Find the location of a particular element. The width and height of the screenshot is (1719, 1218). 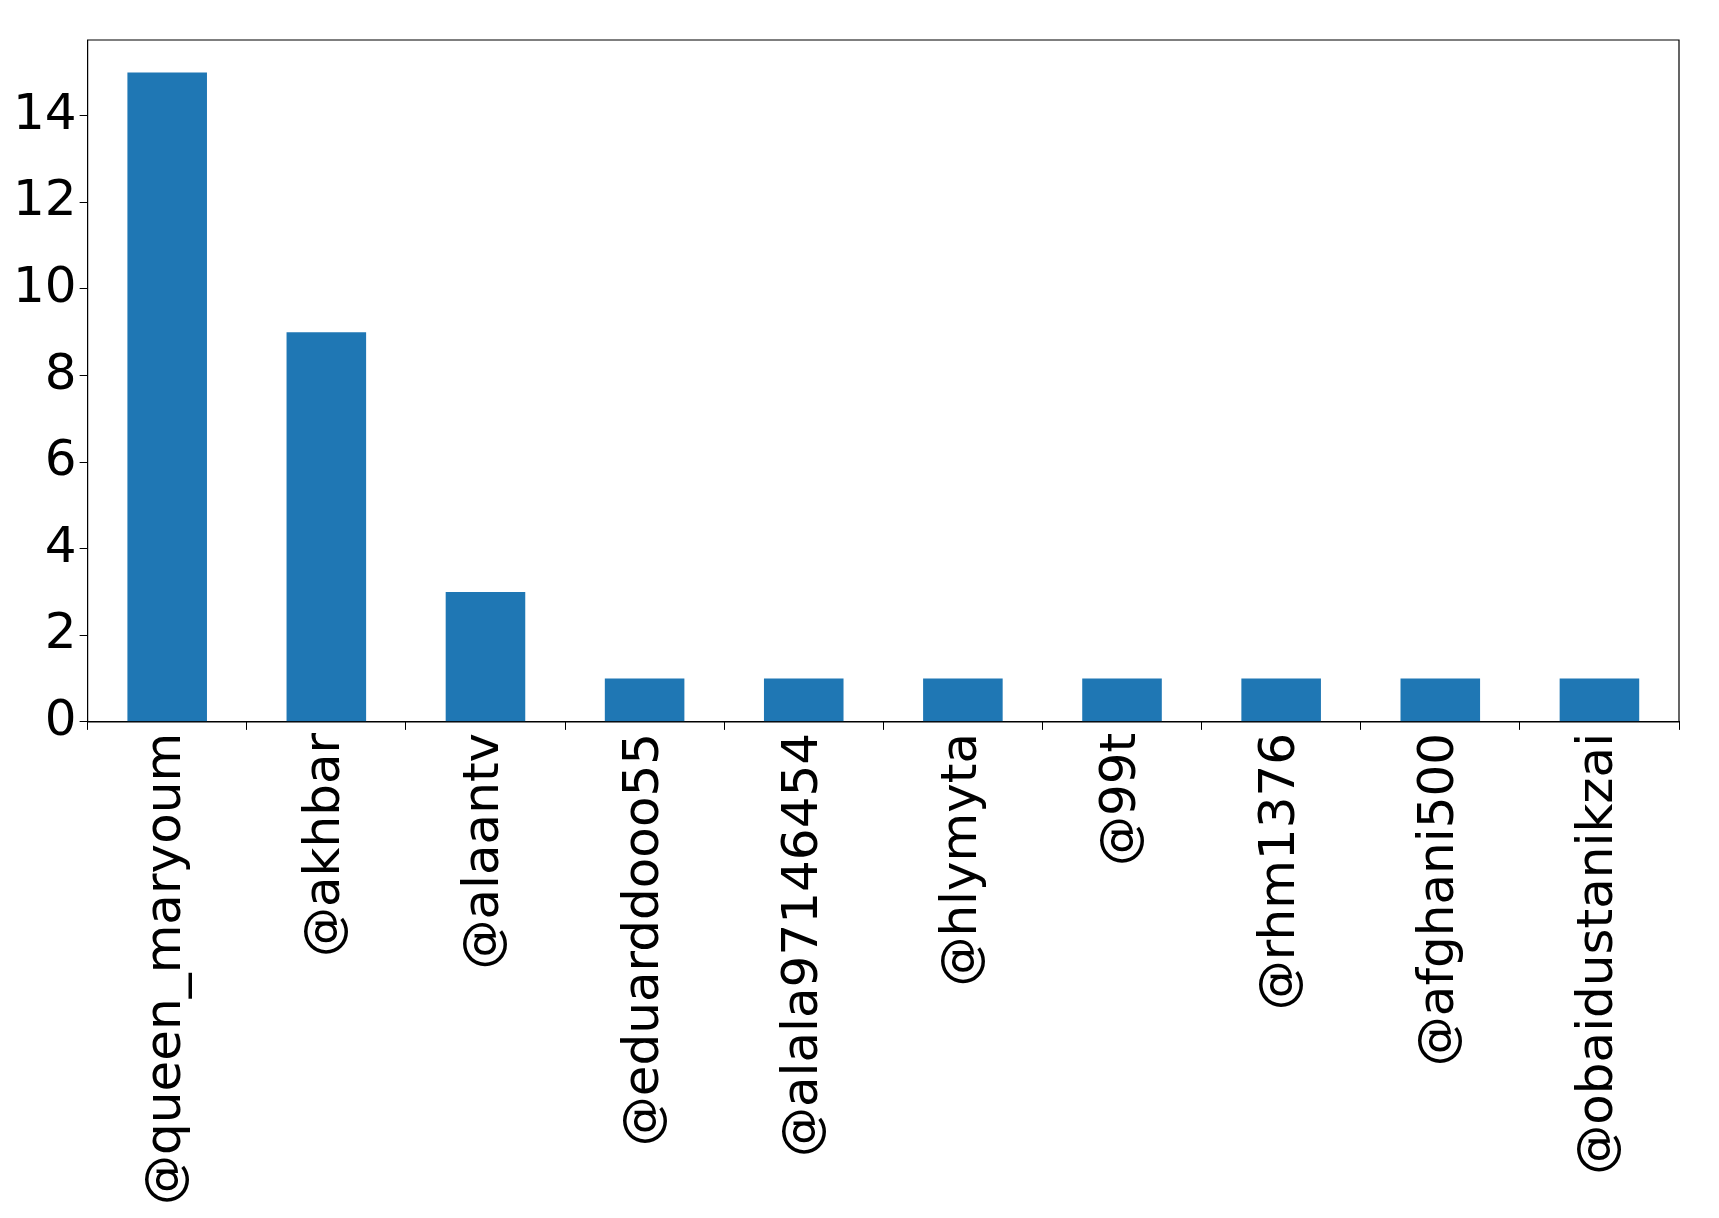

x-tick-label: @hlymyta is located at coordinates (958, 859).